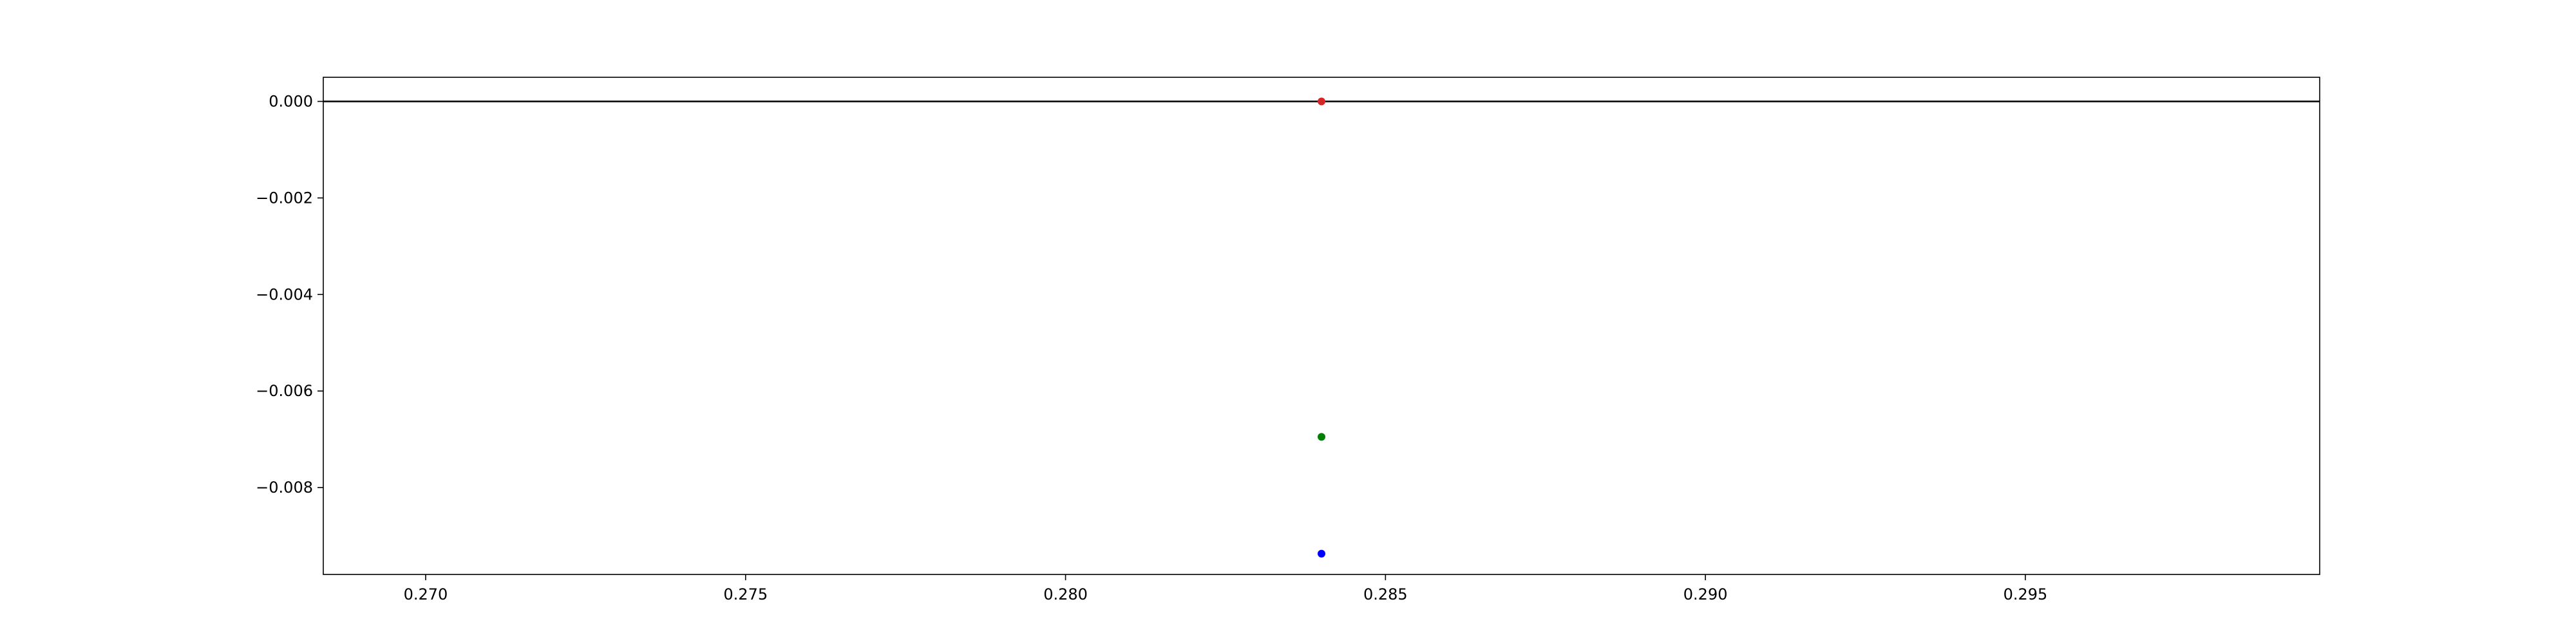 The image size is (2576, 644). I want to click on x-tick-label: 0.295, so click(2026, 594).